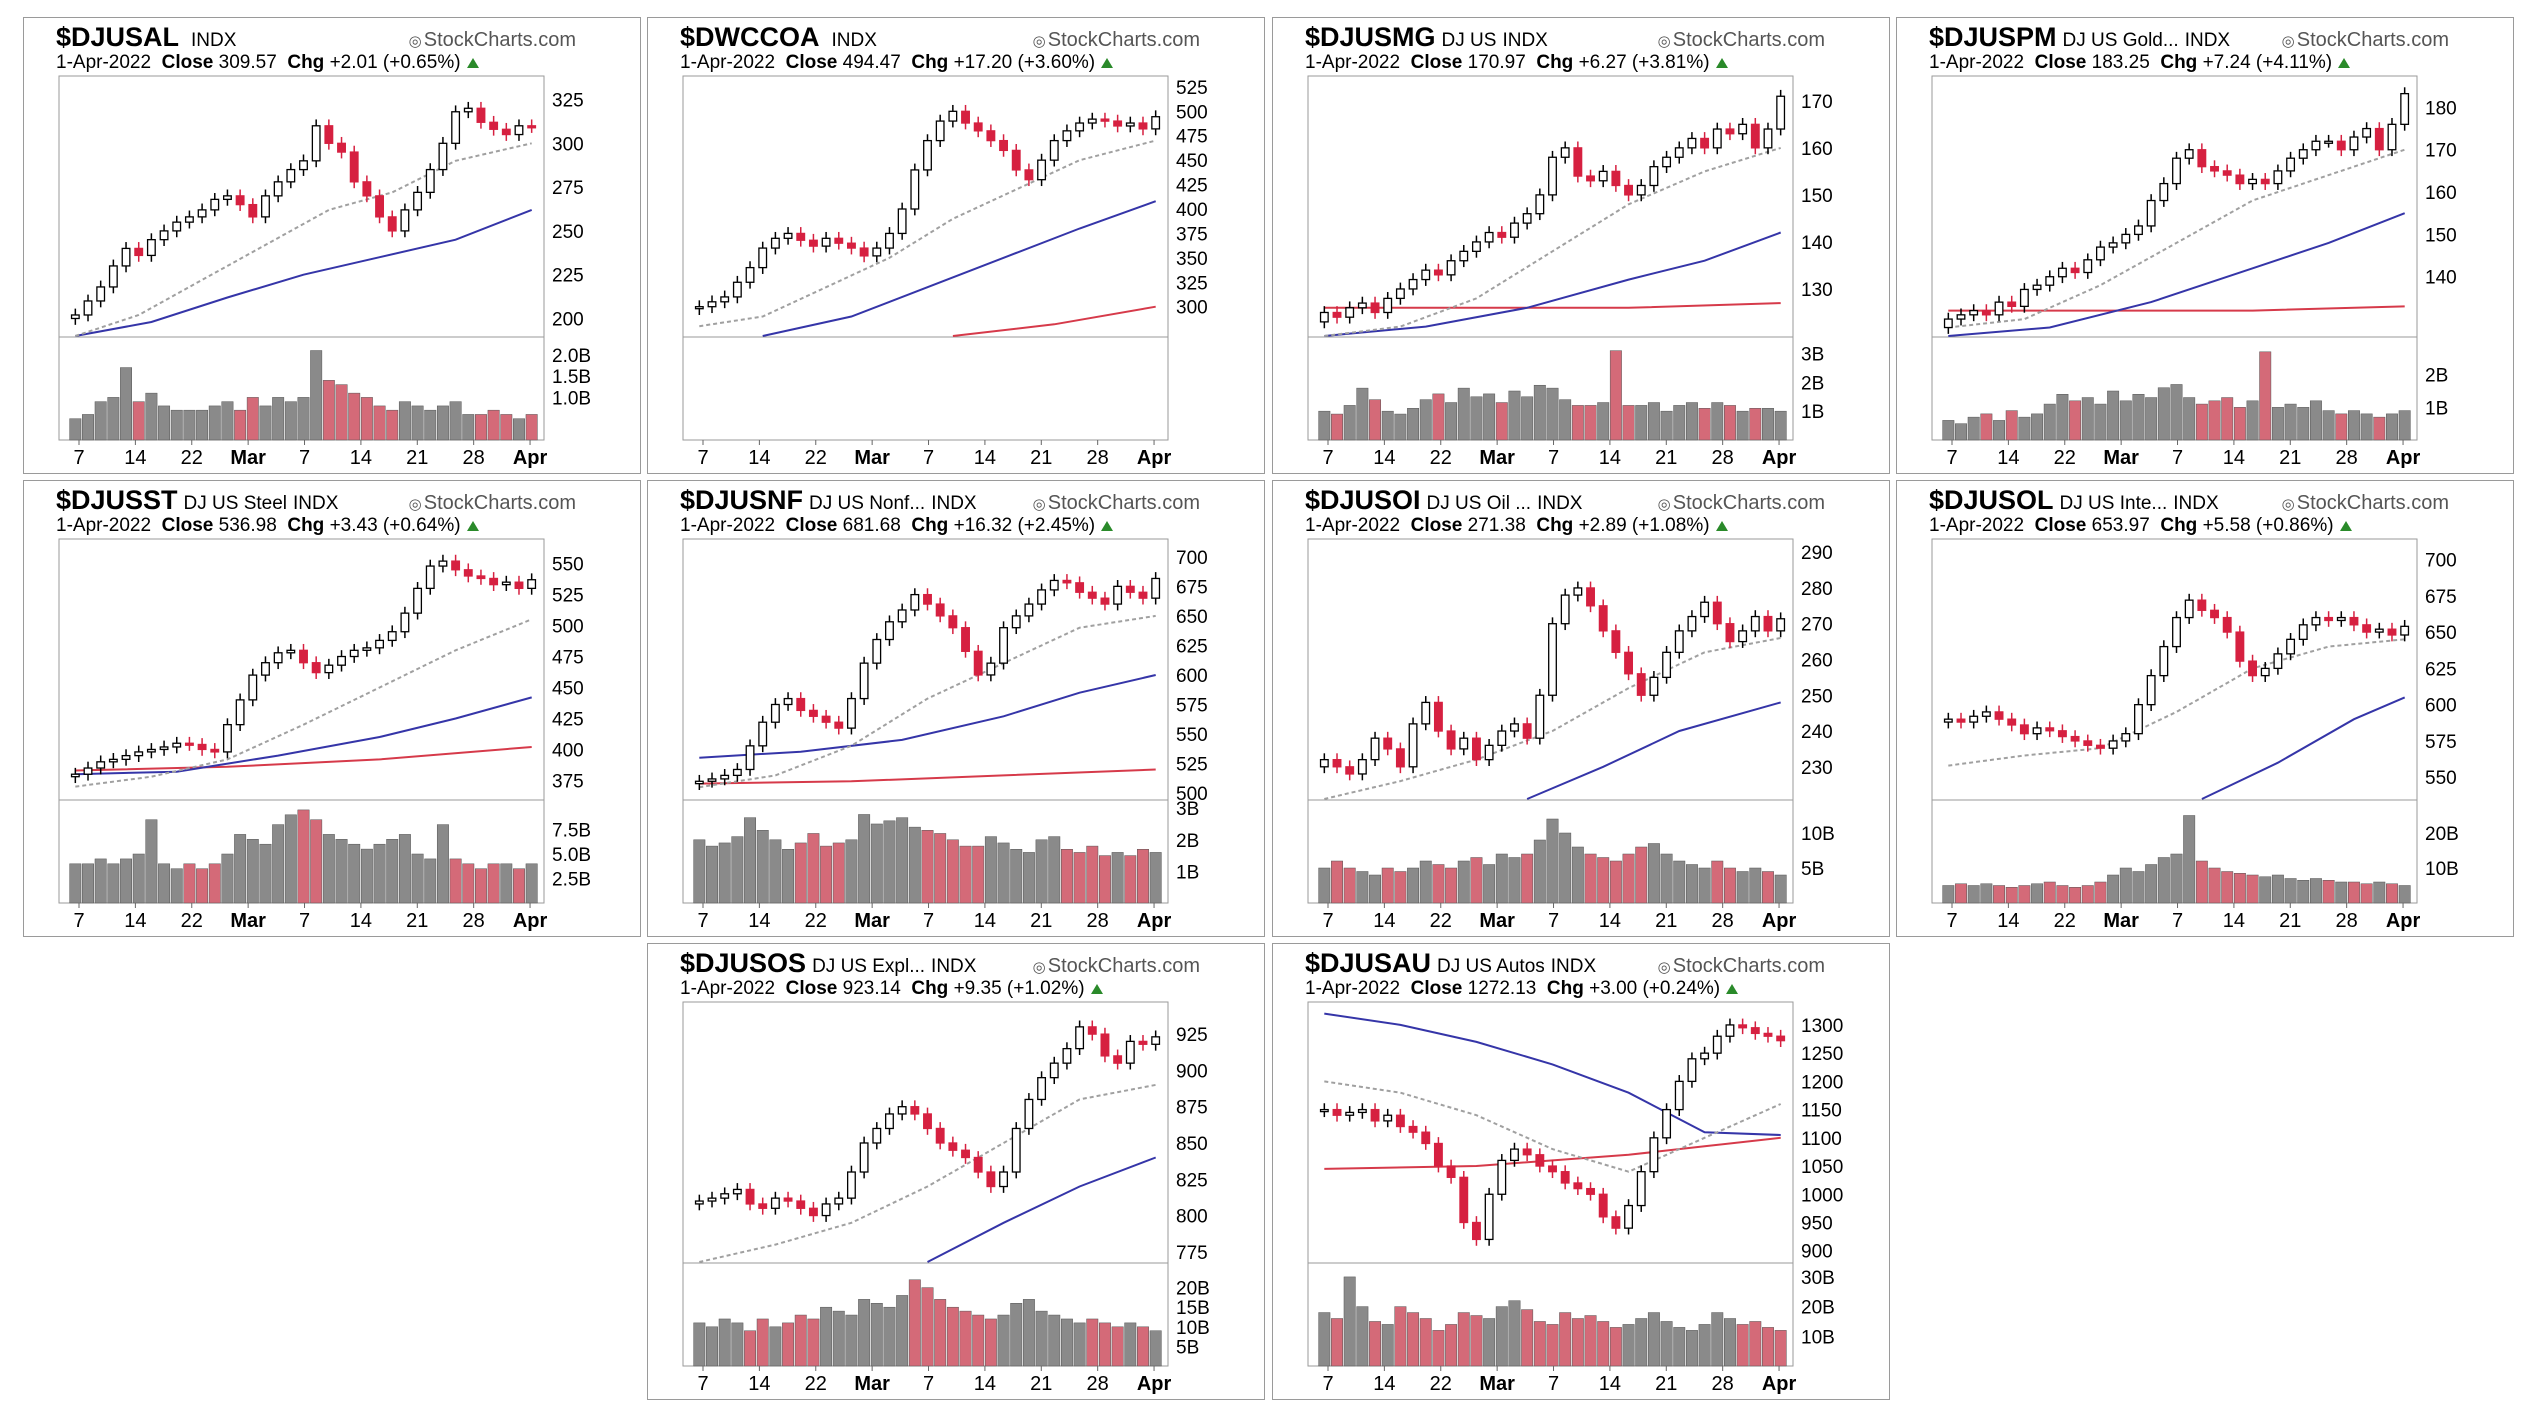 The width and height of the screenshot is (2533, 1417). Describe the element at coordinates (1436, 62) in the screenshot. I see `close-label: Close` at that location.